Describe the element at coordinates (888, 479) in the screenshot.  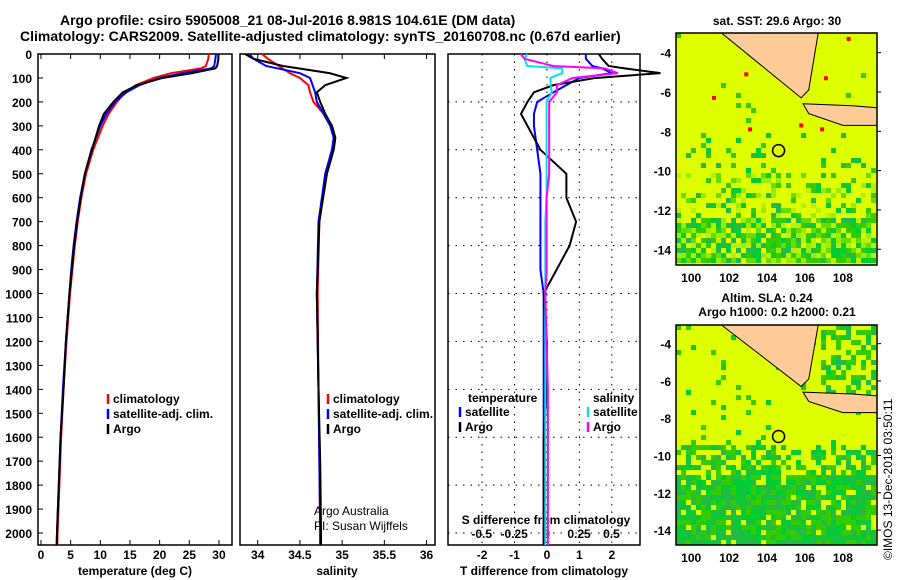
I see `imos-credit: ©IMOS 13-Dec-2018 03:50:11` at that location.